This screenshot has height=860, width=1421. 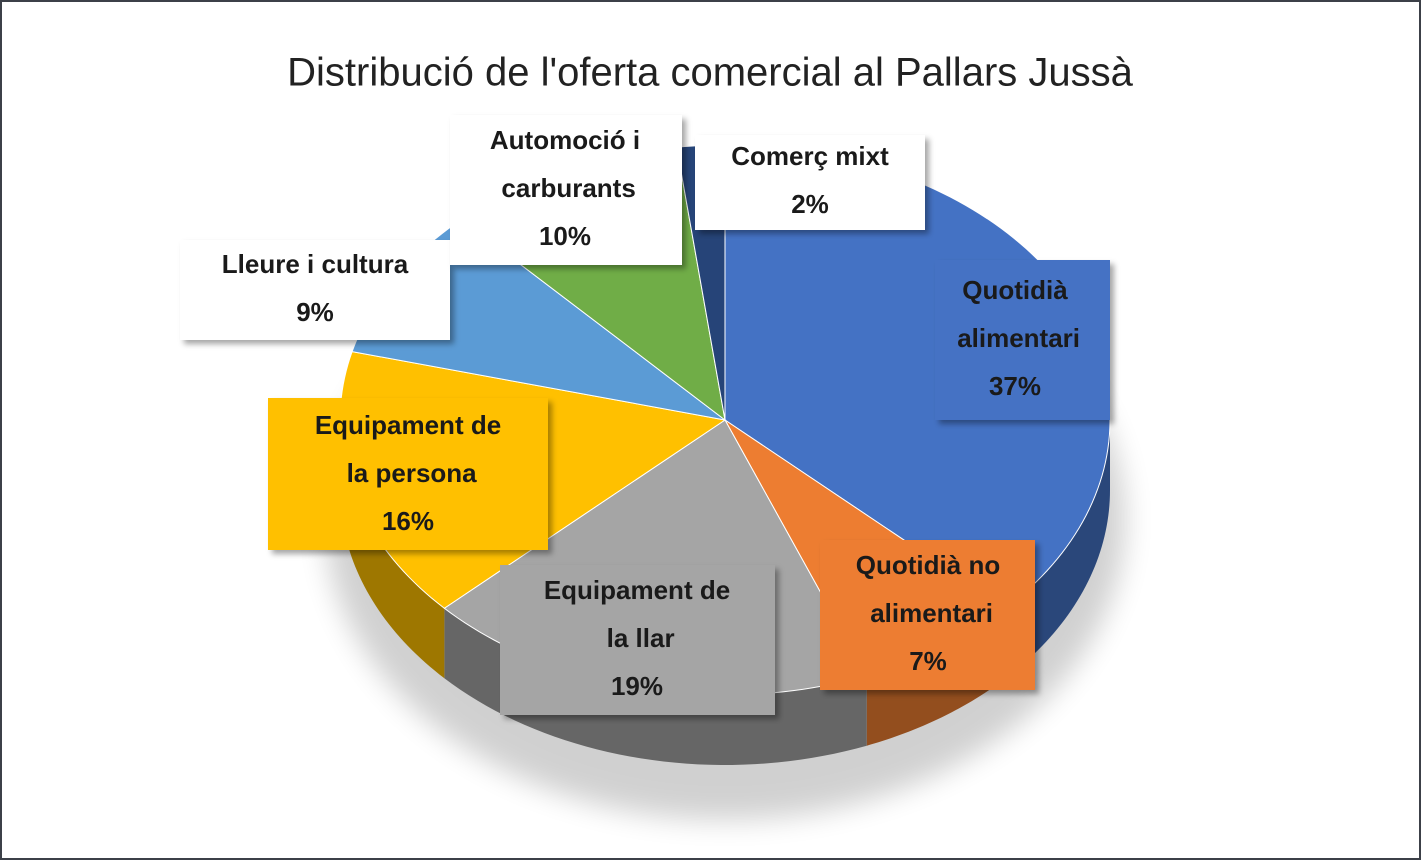 What do you see at coordinates (565, 164) in the screenshot?
I see `category-label: Automoció i carburants` at bounding box center [565, 164].